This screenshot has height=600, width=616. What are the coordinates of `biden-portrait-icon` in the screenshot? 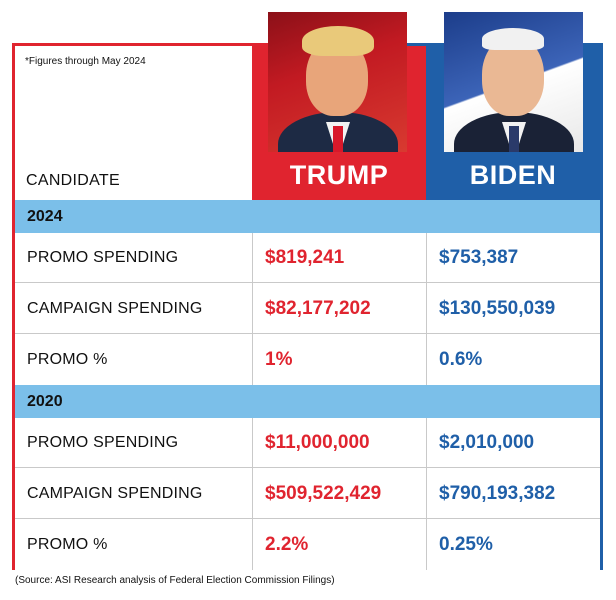 It's located at (513, 82).